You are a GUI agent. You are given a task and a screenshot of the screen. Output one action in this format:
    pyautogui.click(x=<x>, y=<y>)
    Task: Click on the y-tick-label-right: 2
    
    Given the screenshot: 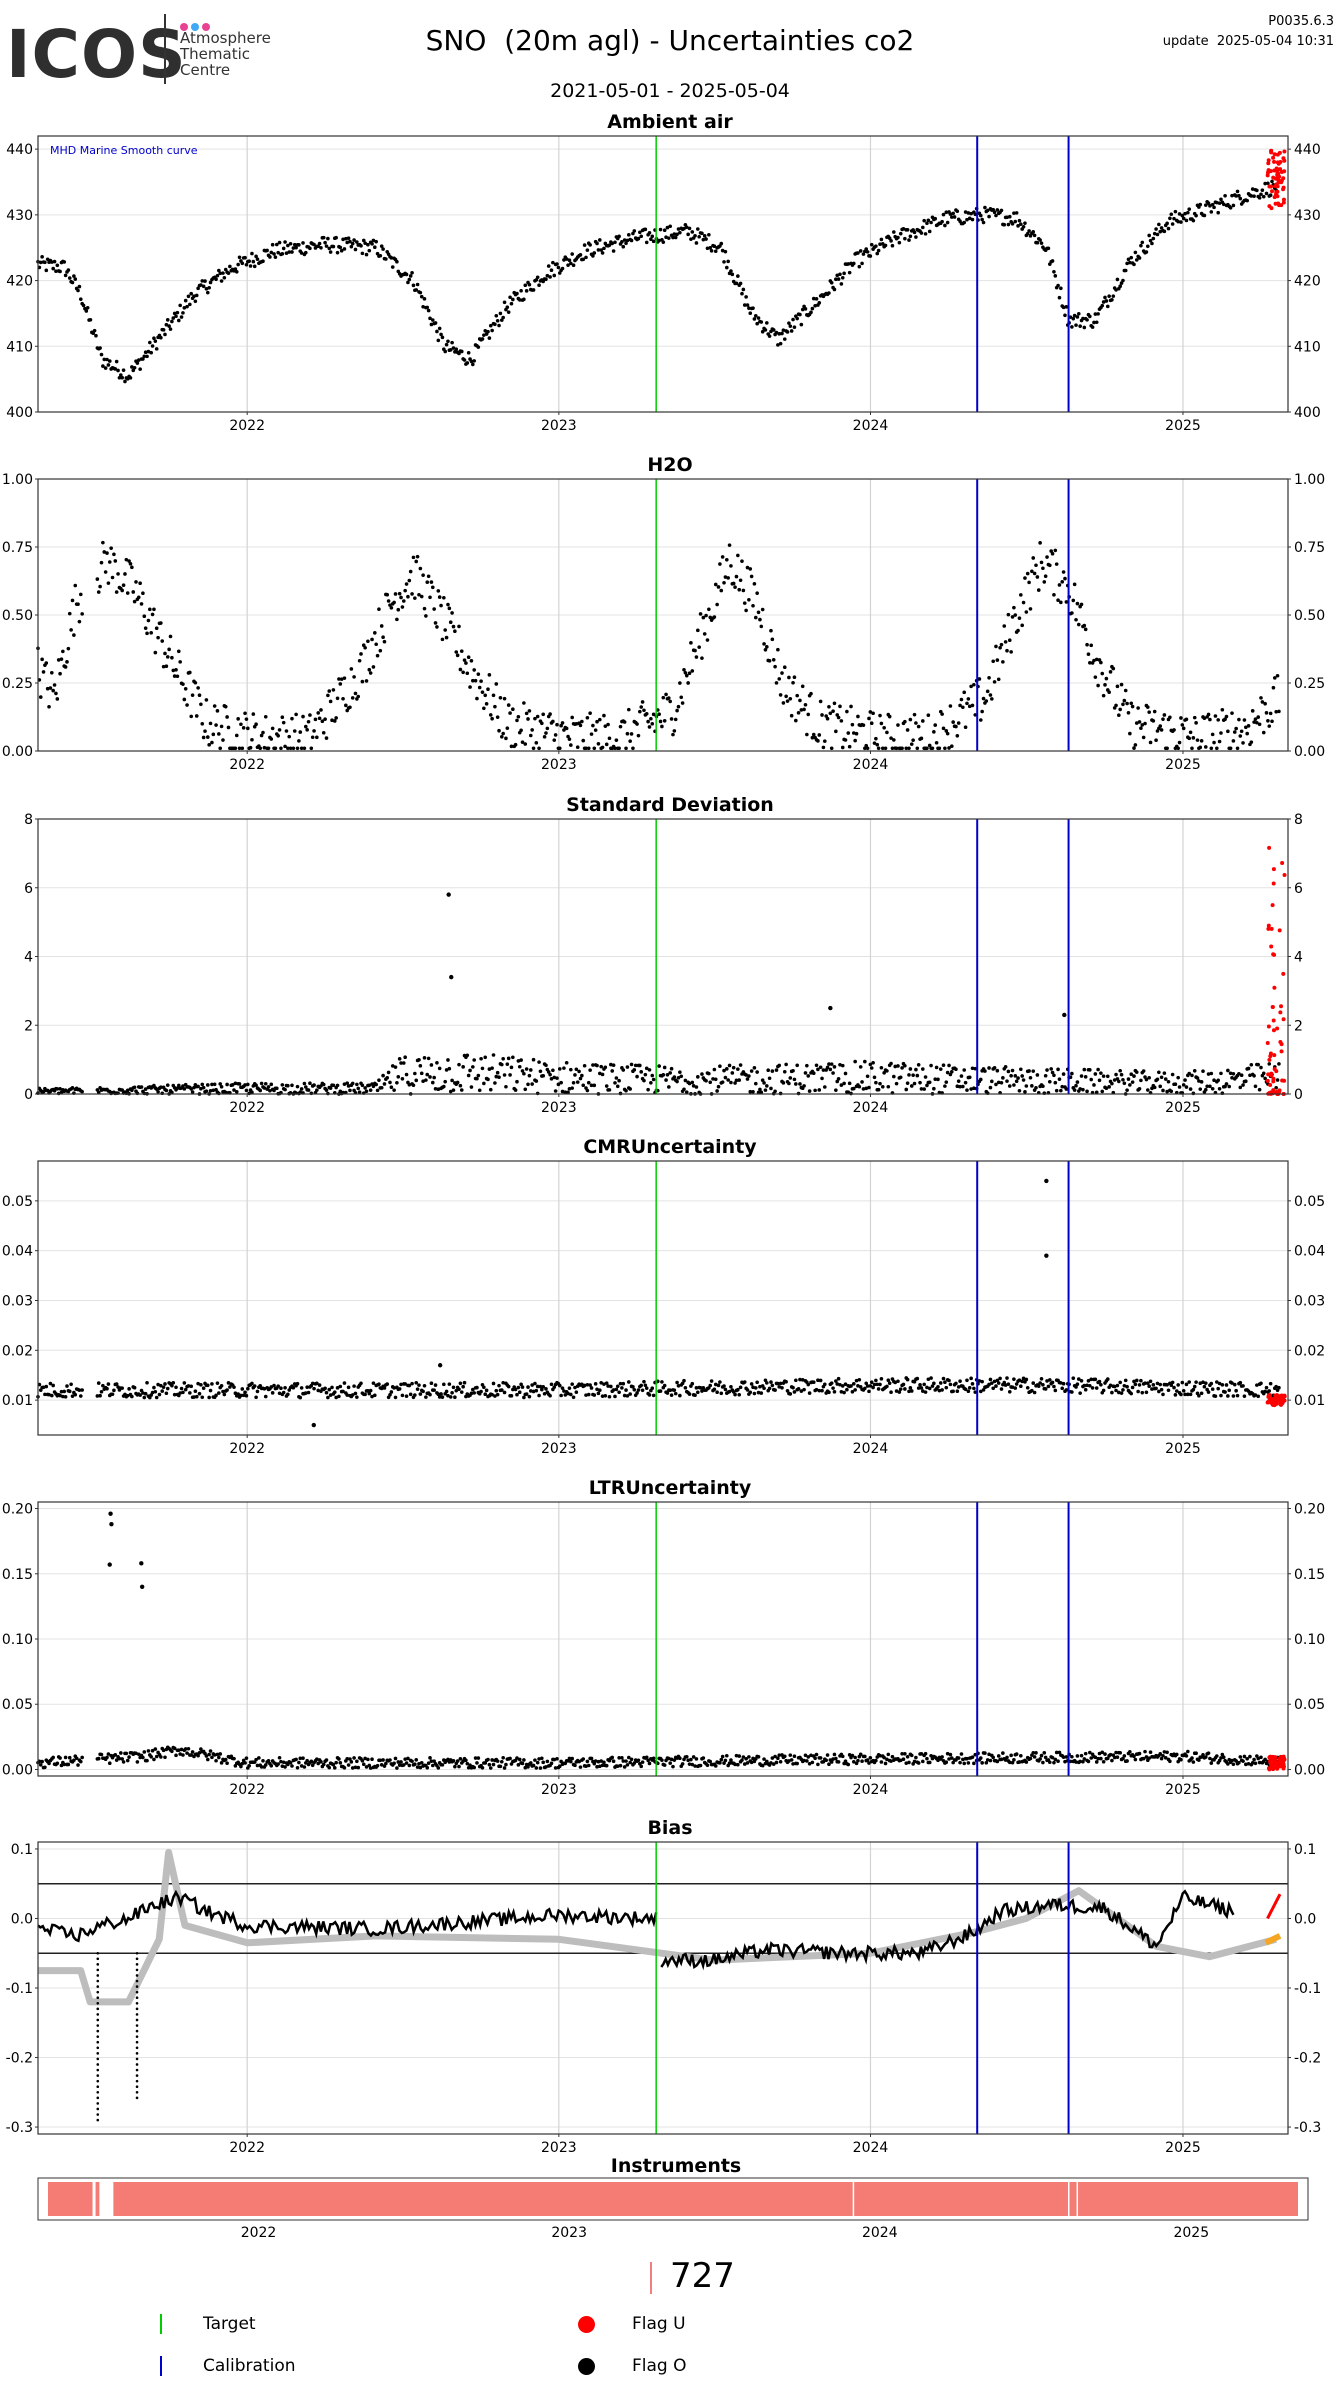 What is the action you would take?
    pyautogui.click(x=1298, y=1026)
    